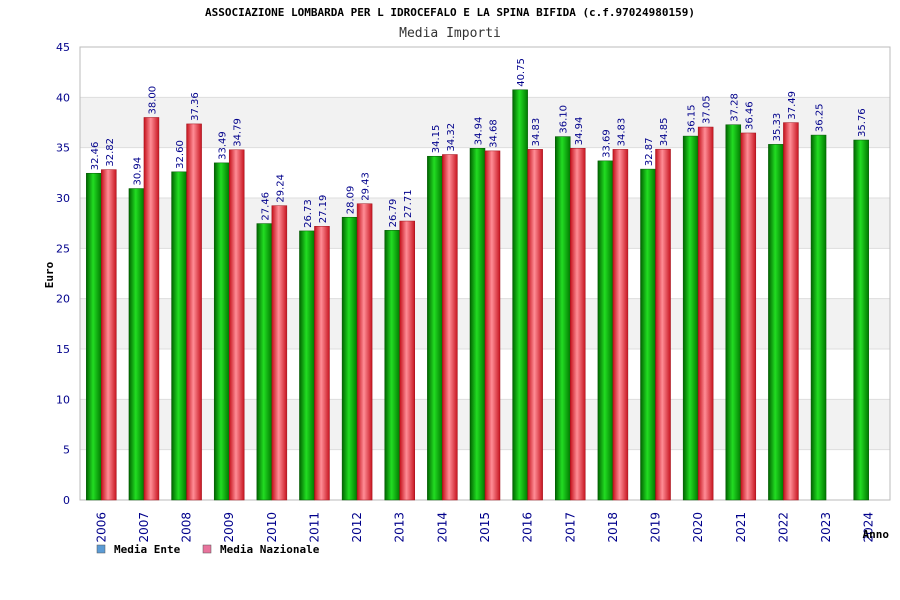 This screenshot has width=900, height=600. What do you see at coordinates (308, 213) in the screenshot?
I see `value-label: 26.73` at bounding box center [308, 213].